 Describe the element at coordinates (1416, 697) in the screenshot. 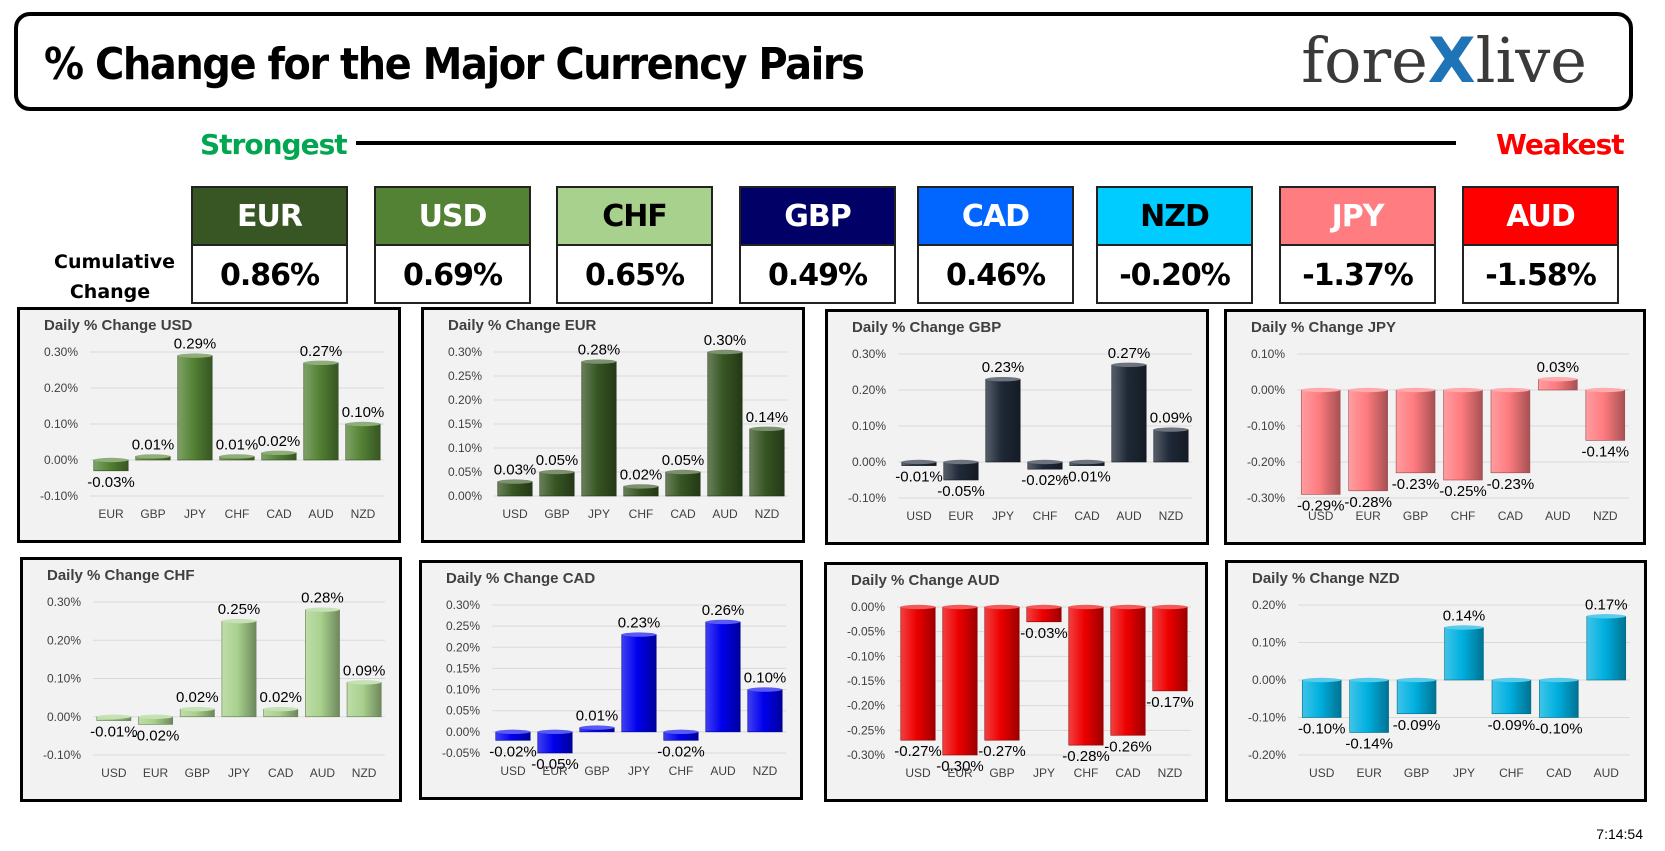

I see `bar-gbp` at that location.